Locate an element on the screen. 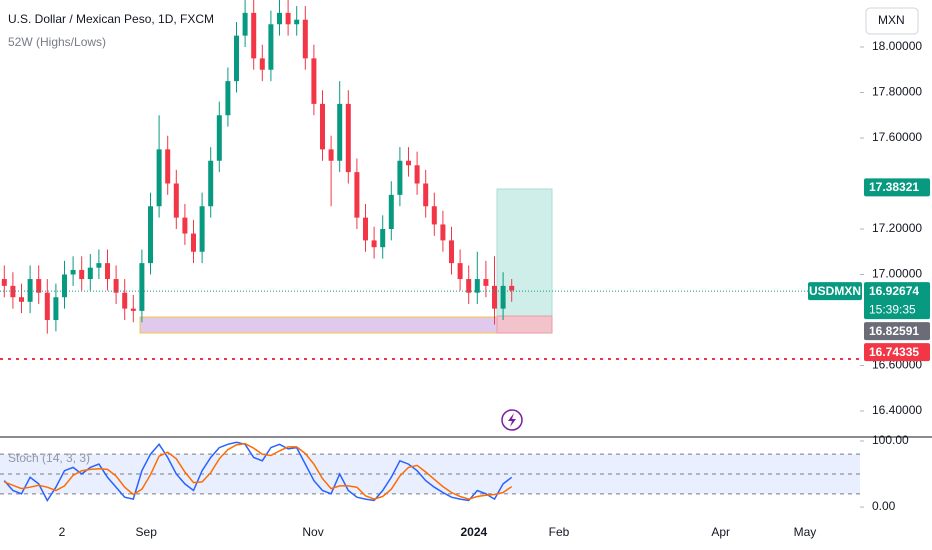  chart-subtitle: 52W (Highs/Lows) is located at coordinates (57, 42).